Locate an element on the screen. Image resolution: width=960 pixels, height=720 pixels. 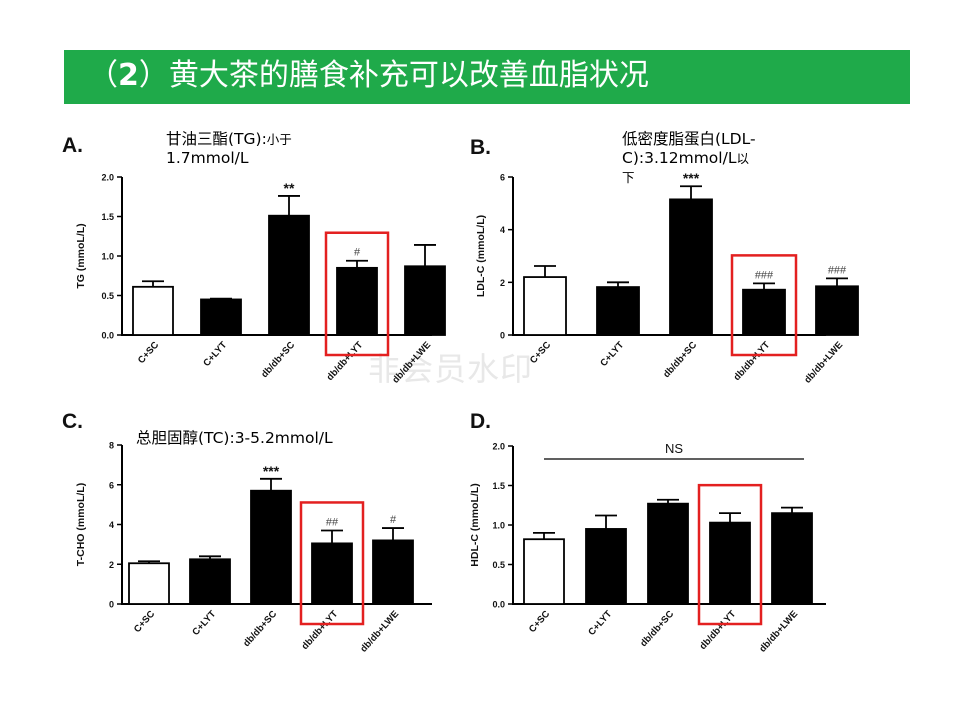
title-bar: （2）黄大茶的膳食补充可以改善血脂状况 is located at coordinates (487, 77).